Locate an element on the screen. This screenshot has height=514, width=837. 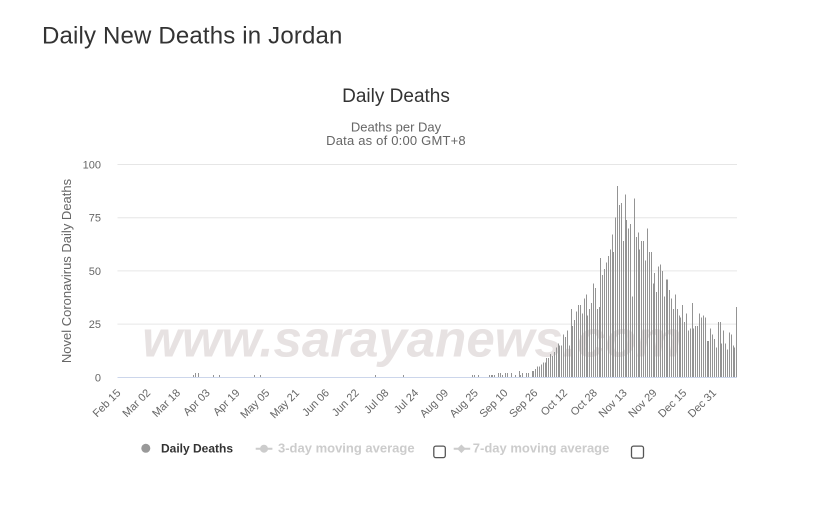
svg-text: 100 is located at coordinates (92, 166).